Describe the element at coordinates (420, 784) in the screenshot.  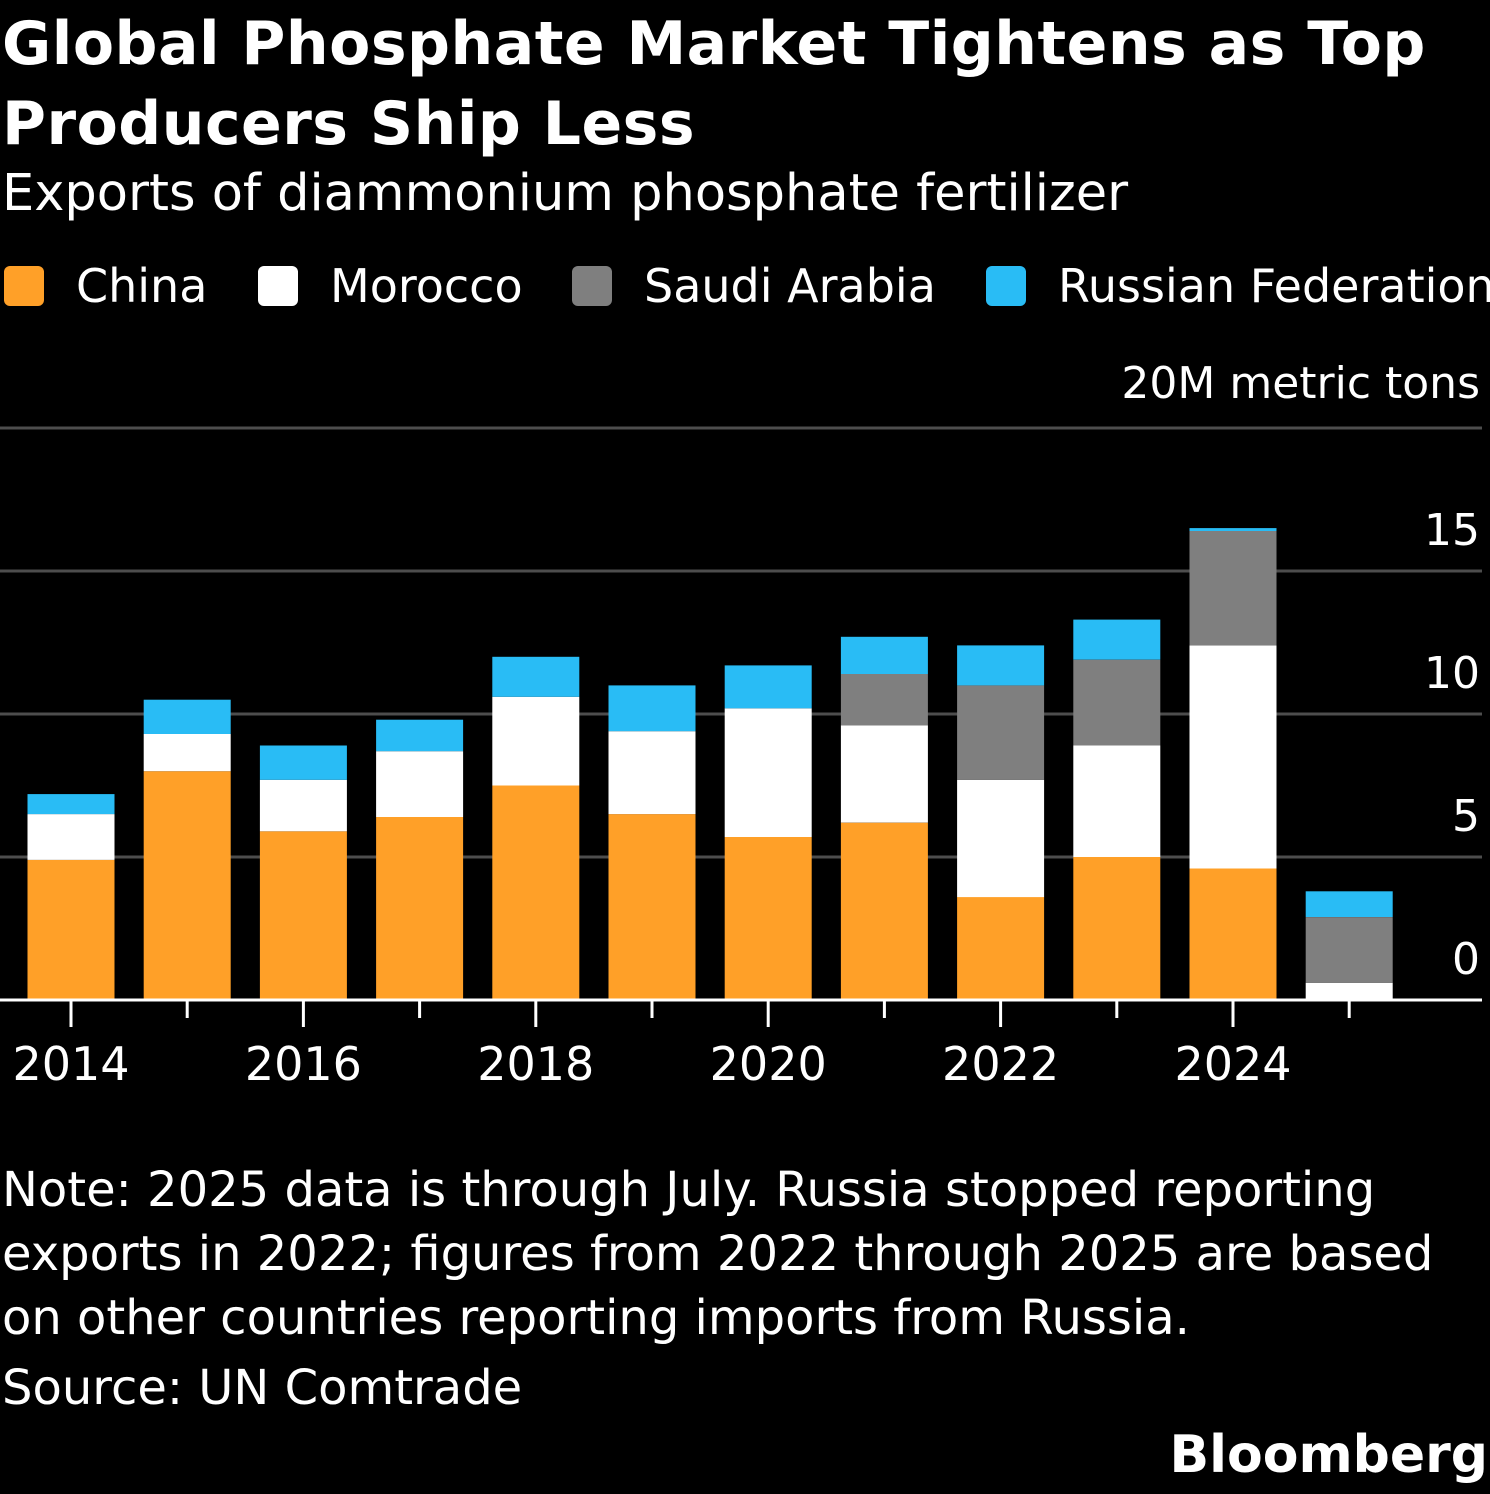
I see `bar-2017-morocco` at that location.